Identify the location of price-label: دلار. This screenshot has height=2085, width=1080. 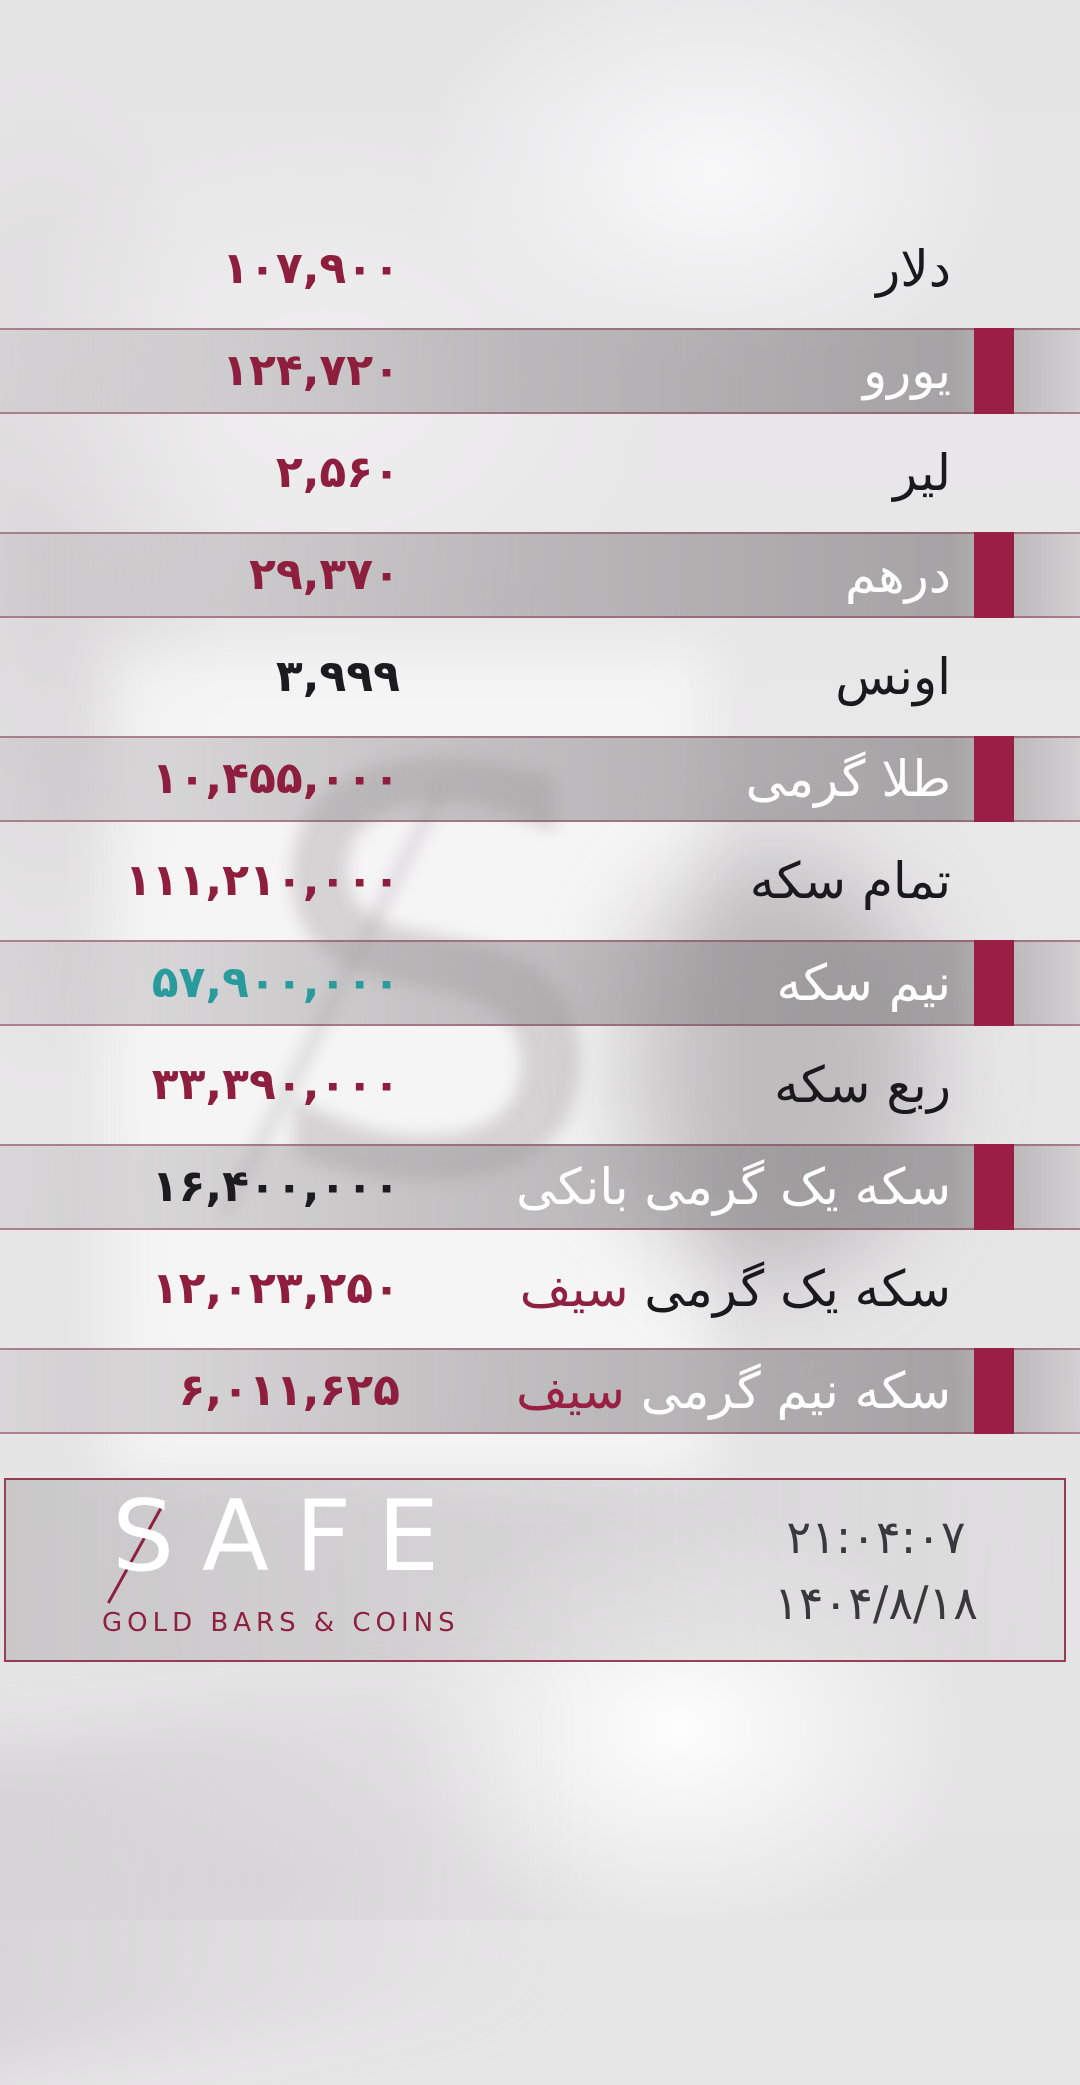
(913, 269).